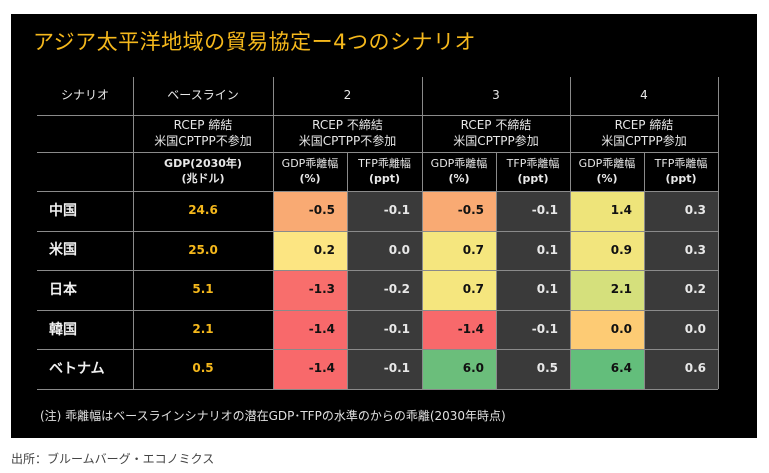 The height and width of the screenshot is (473, 769). I want to click on header-baseline: ベースライン, so click(203, 95).